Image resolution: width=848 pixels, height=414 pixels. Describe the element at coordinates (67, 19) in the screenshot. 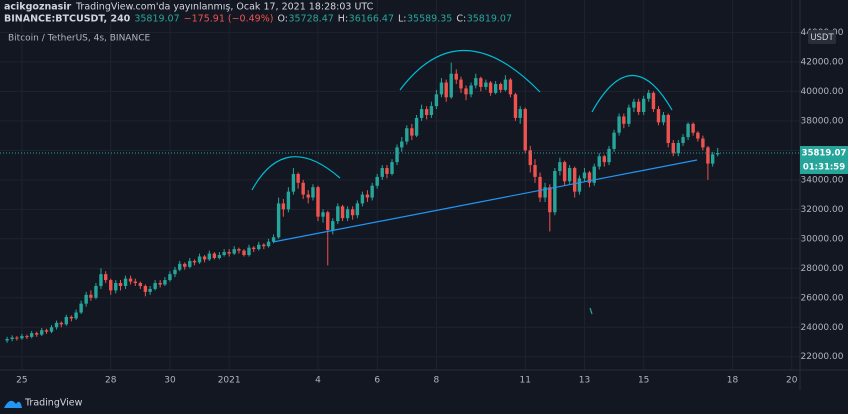

I see `symbol: BINANCE:BTCUSDT, 240` at that location.